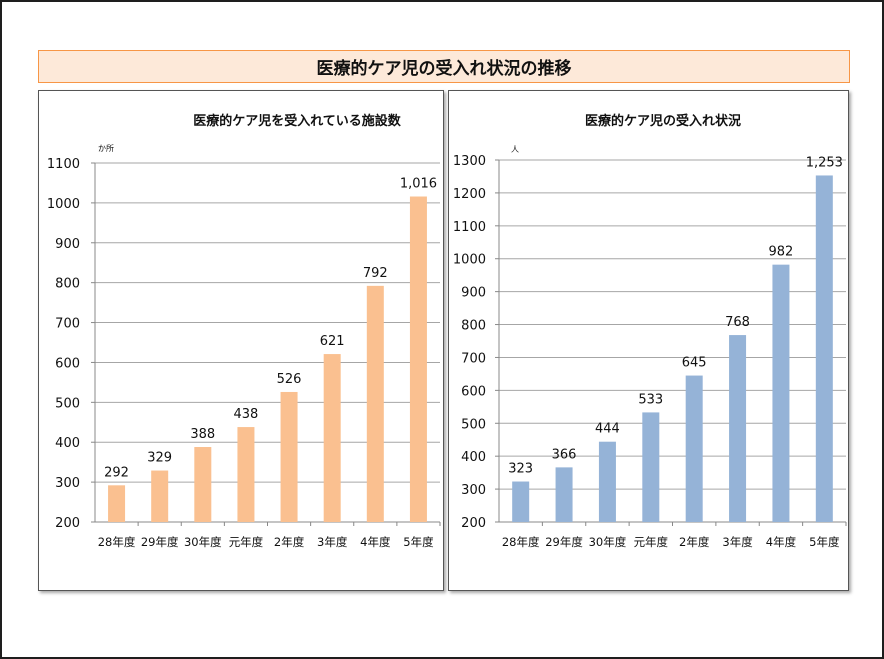  Describe the element at coordinates (781, 252) in the screenshot. I see `data-label: 982` at that location.